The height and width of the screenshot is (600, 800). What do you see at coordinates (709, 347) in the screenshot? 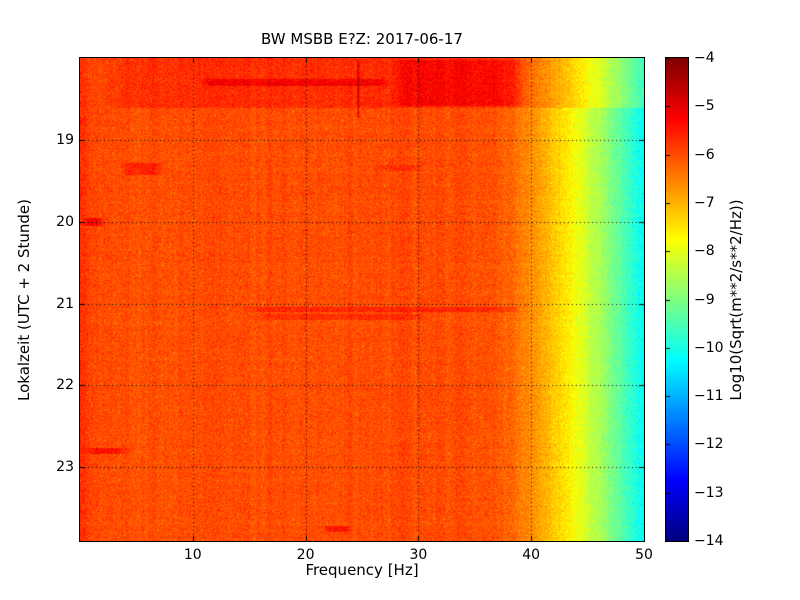
I see `colorbar-tick-label: −10` at bounding box center [709, 347].